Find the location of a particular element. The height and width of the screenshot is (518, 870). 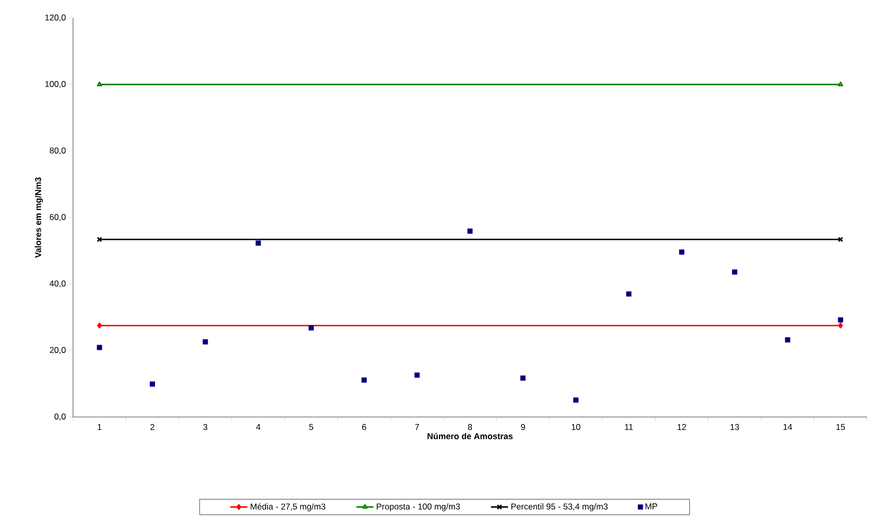

legend-label: Percentil 95 - 53,4 mg/m3 is located at coordinates (559, 507).